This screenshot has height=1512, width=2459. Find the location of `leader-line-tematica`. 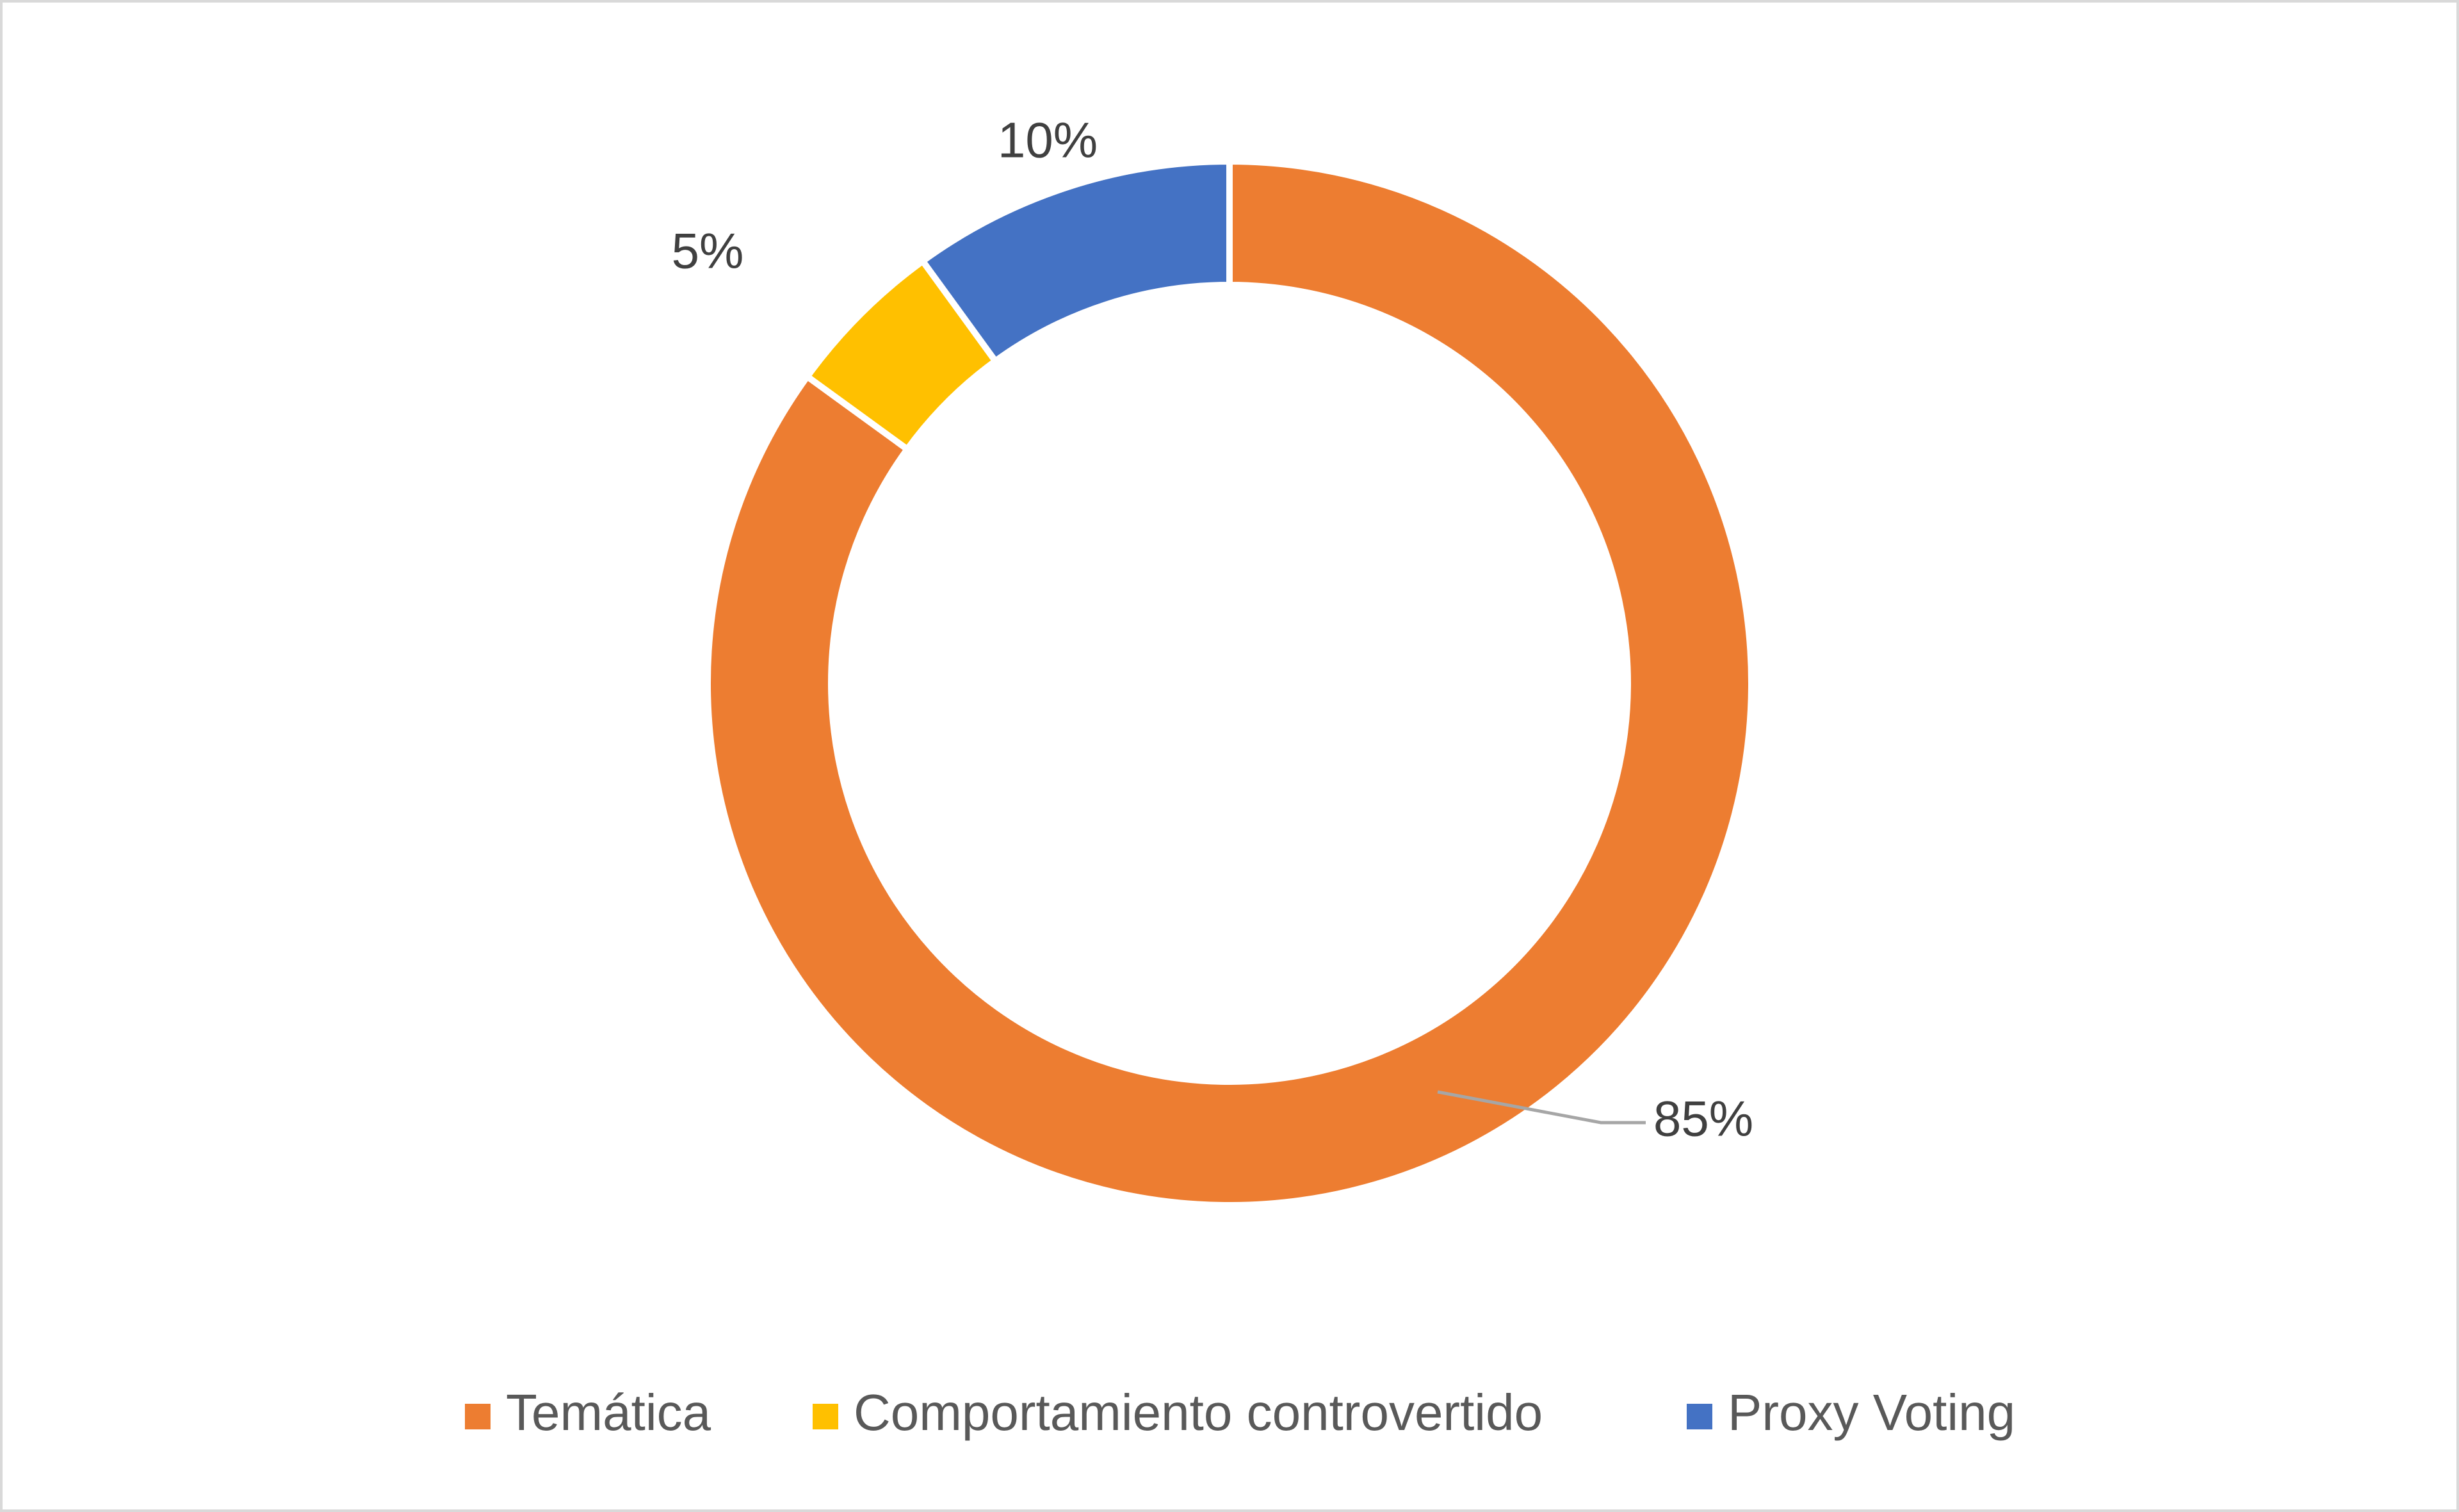

leader-line-tematica is located at coordinates (1541, 1108).